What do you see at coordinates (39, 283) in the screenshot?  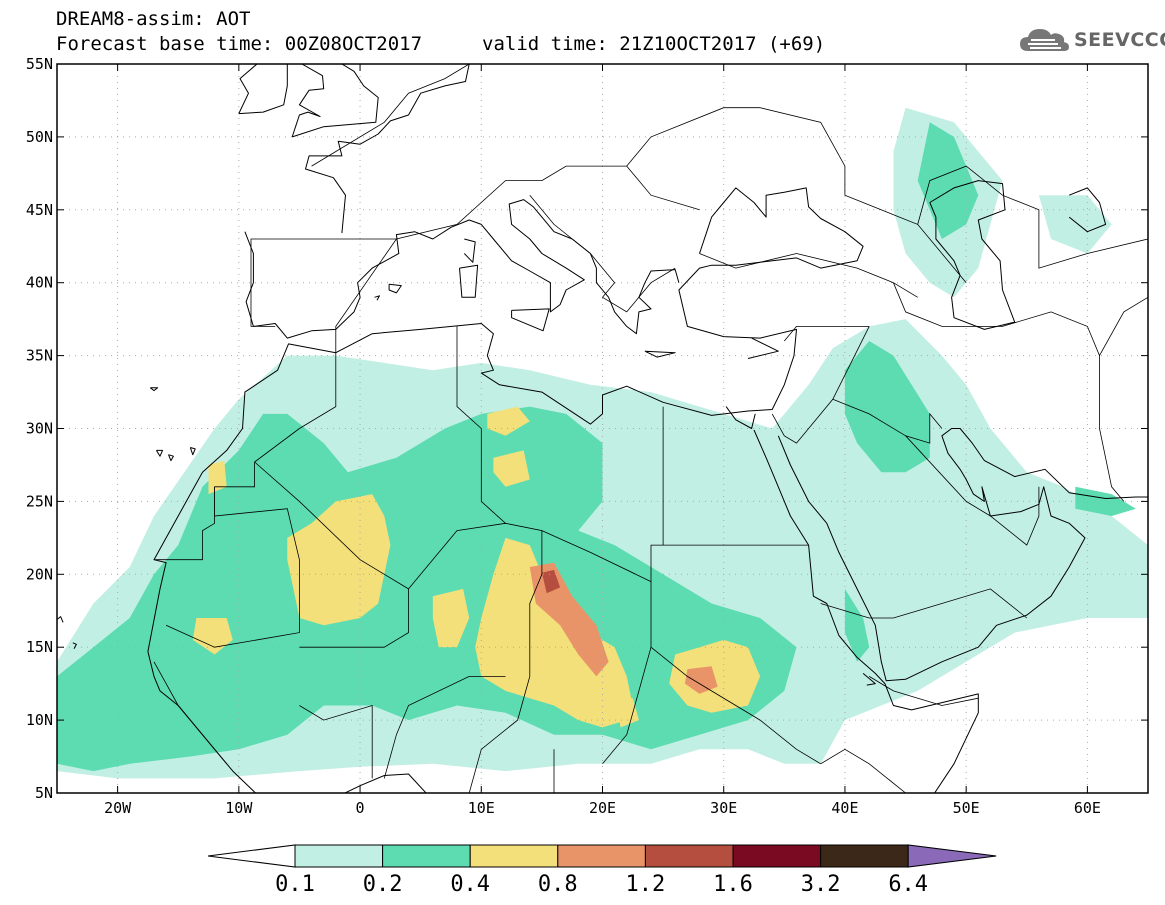 I see `lat-label: 40N` at bounding box center [39, 283].